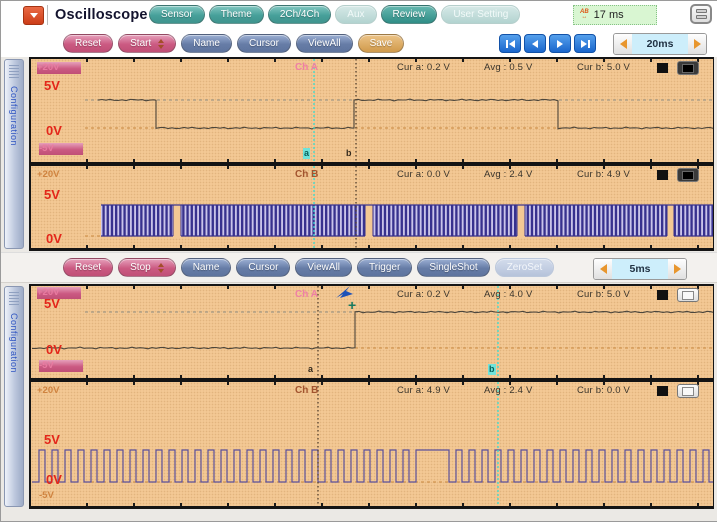 This screenshot has height=522, width=717. I want to click on last-icon, so click(583, 43).